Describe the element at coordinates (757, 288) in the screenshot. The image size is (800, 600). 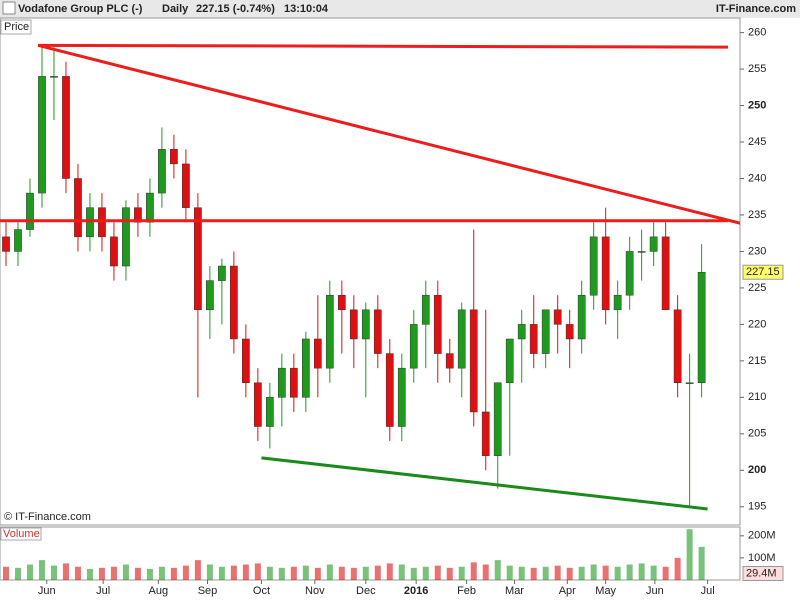
I see `y-tick-label: 225` at that location.